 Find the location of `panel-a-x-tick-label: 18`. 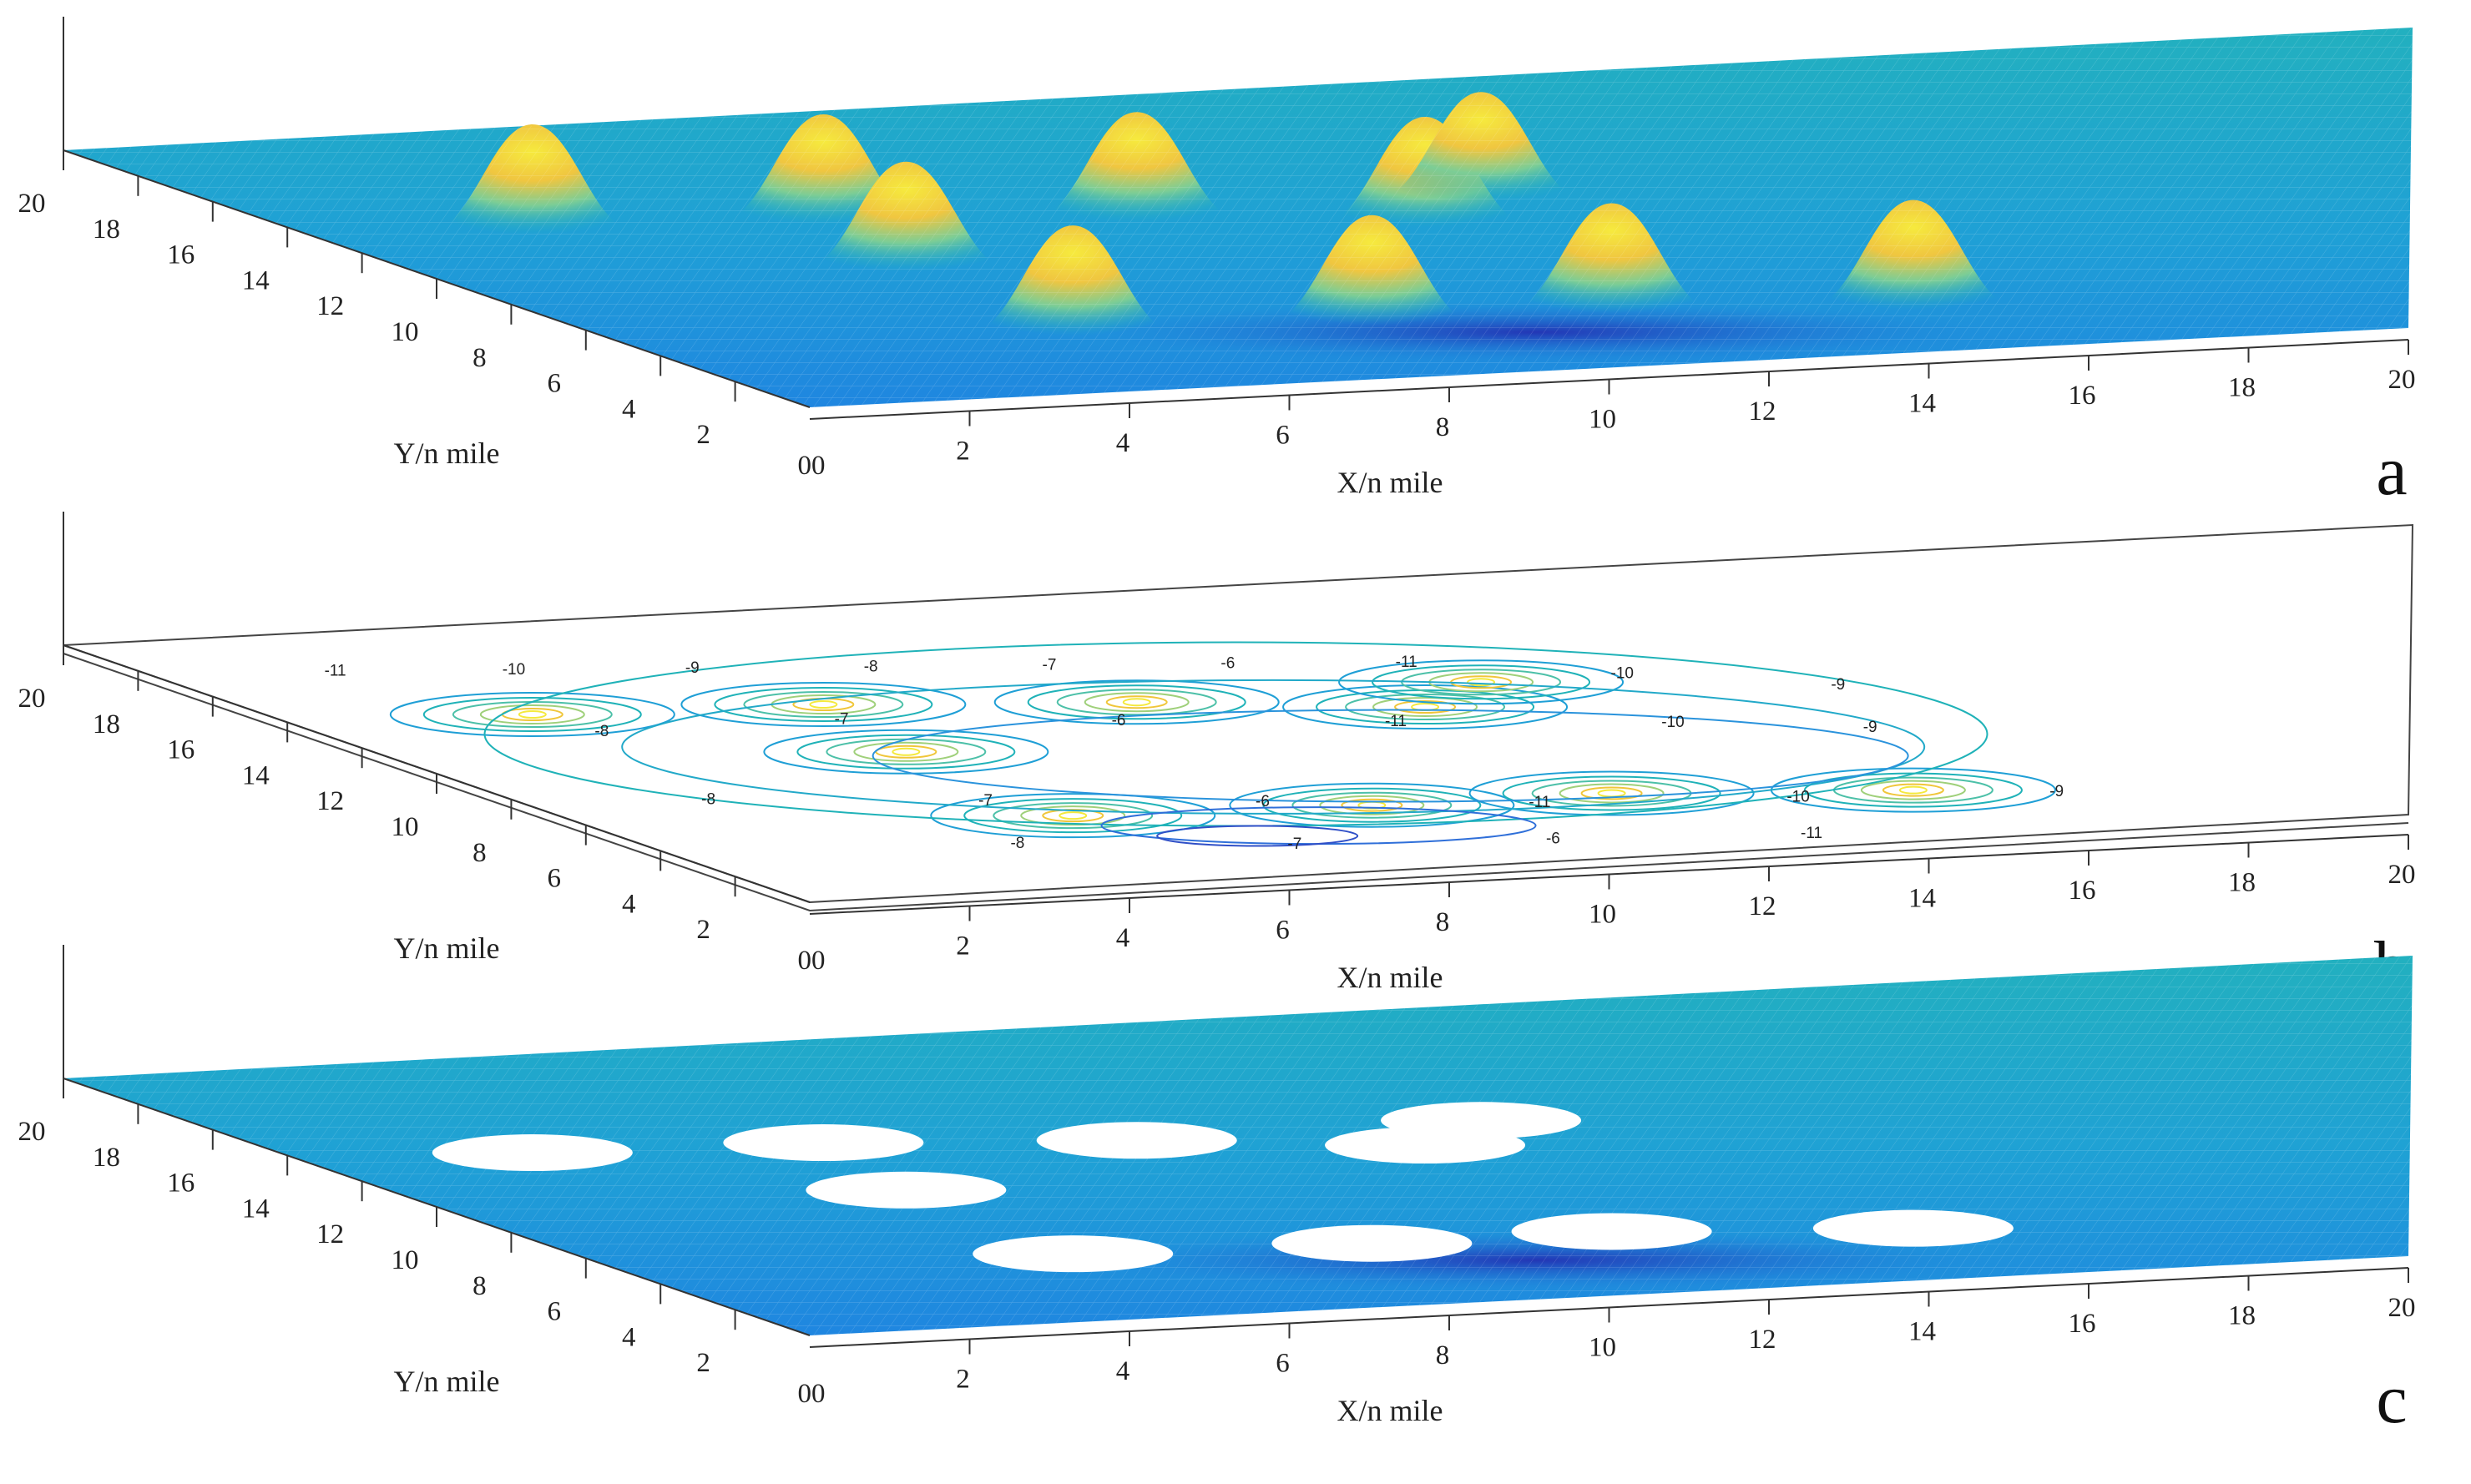

panel-a-x-tick-label: 18 is located at coordinates (2242, 388).